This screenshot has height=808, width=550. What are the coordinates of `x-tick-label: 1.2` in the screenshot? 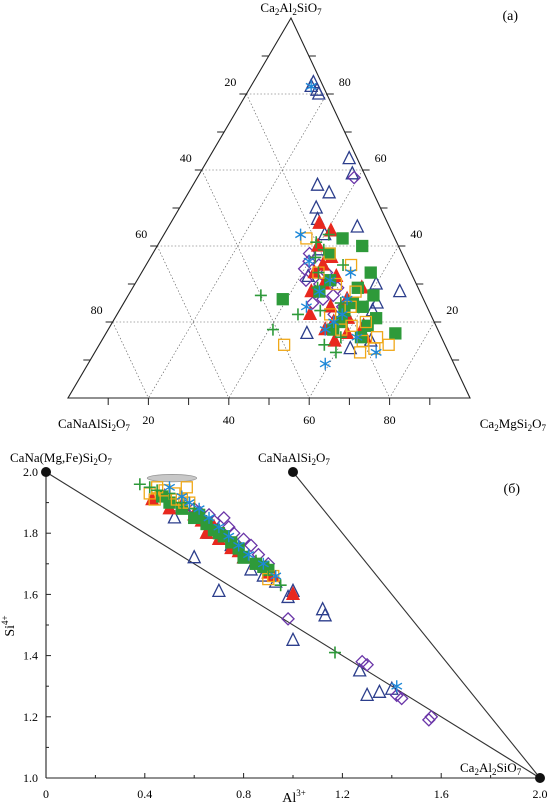 It's located at (342, 794).